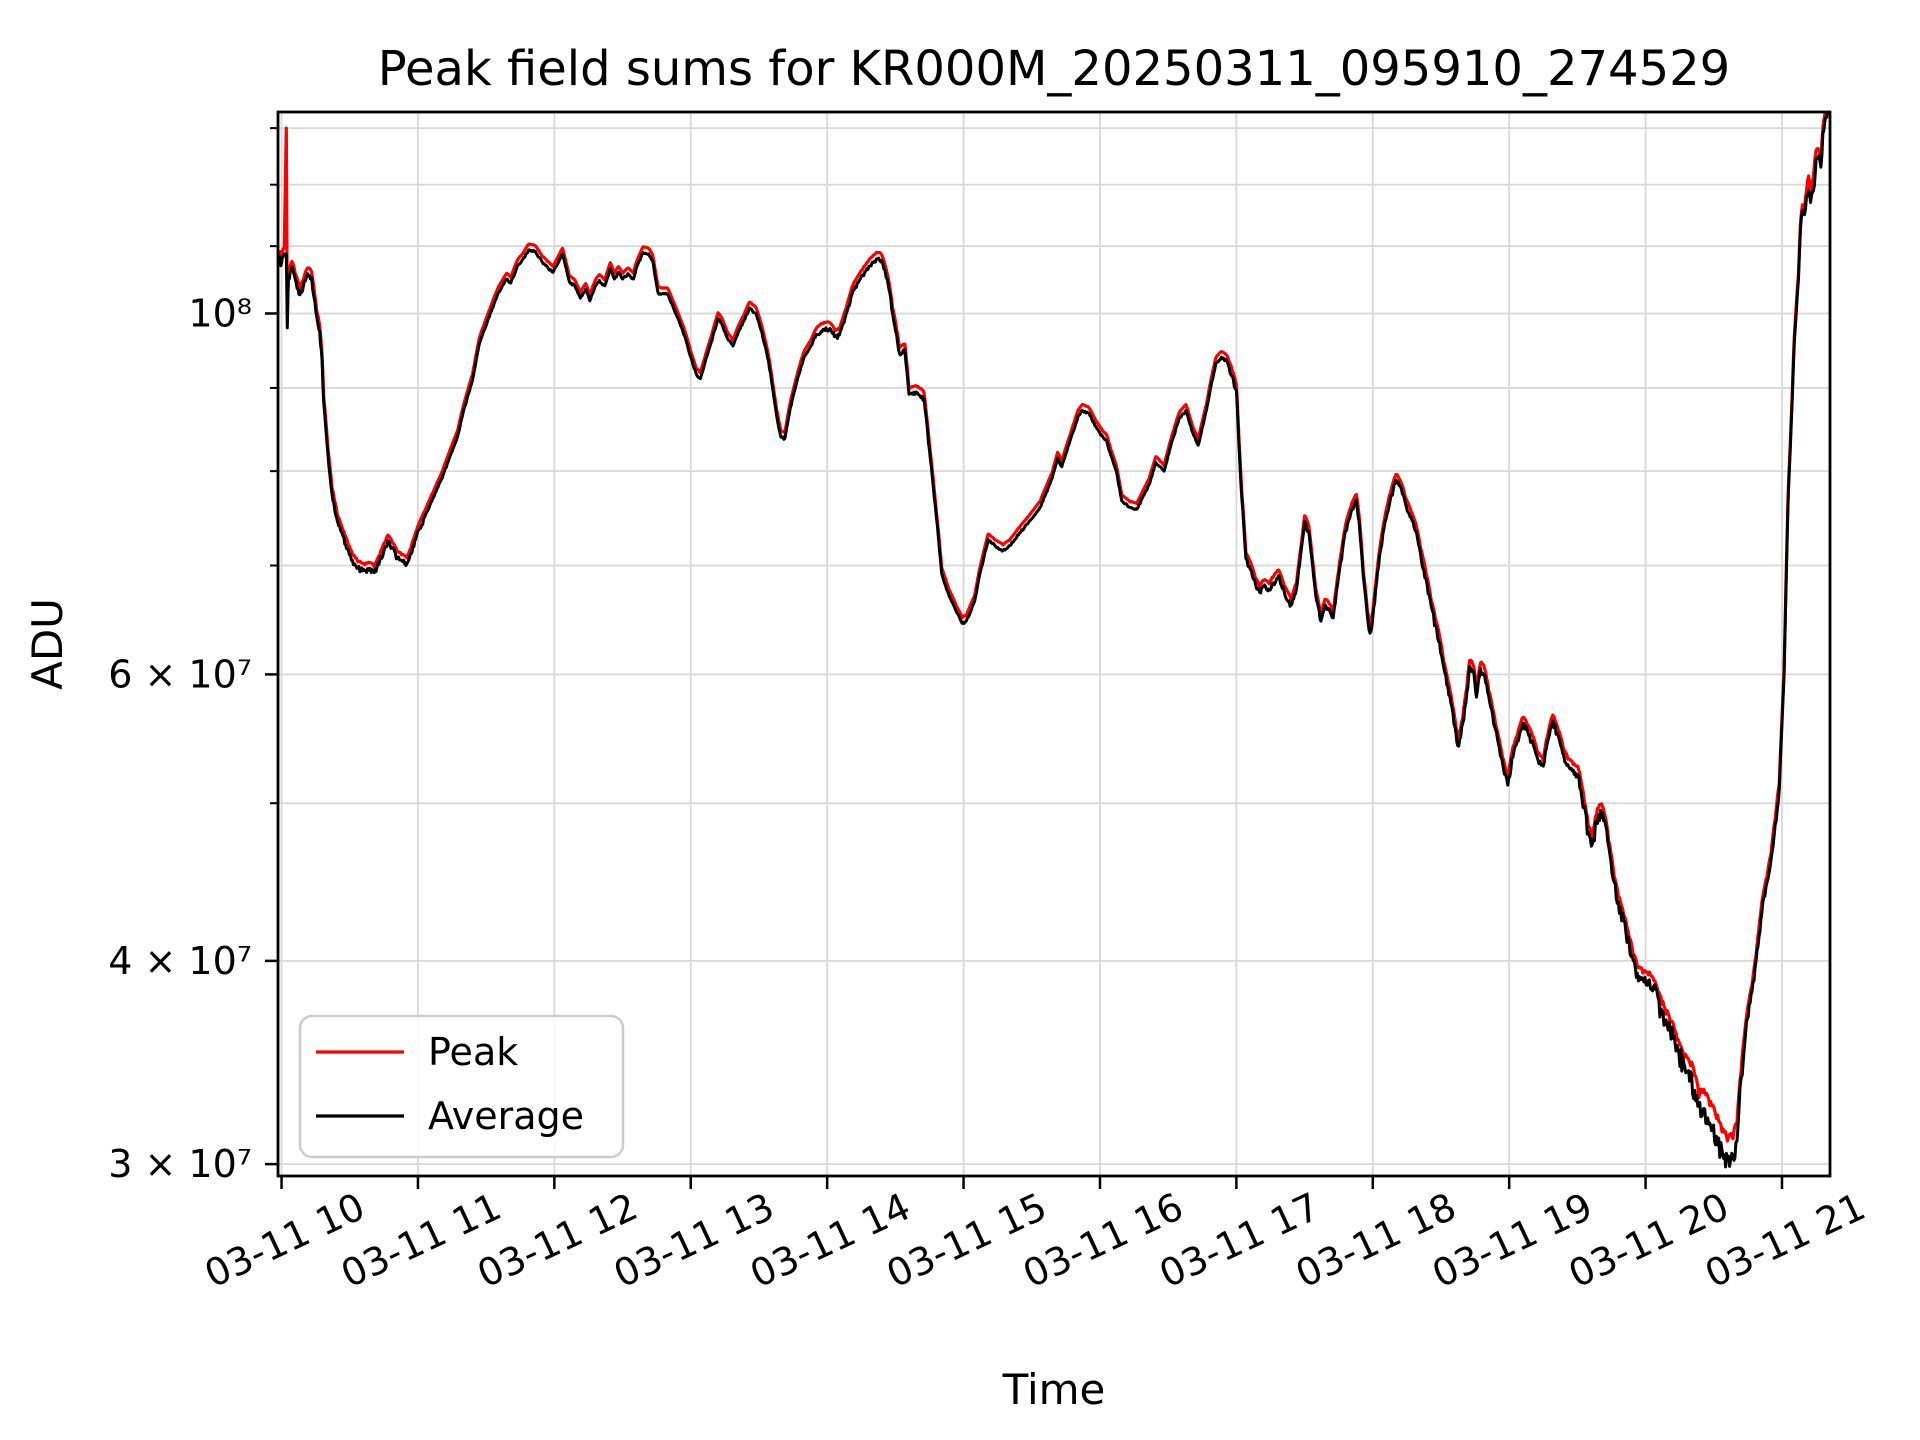 This screenshot has width=1920, height=1440. What do you see at coordinates (506, 1116) in the screenshot?
I see `legend-average-label: Average` at bounding box center [506, 1116].